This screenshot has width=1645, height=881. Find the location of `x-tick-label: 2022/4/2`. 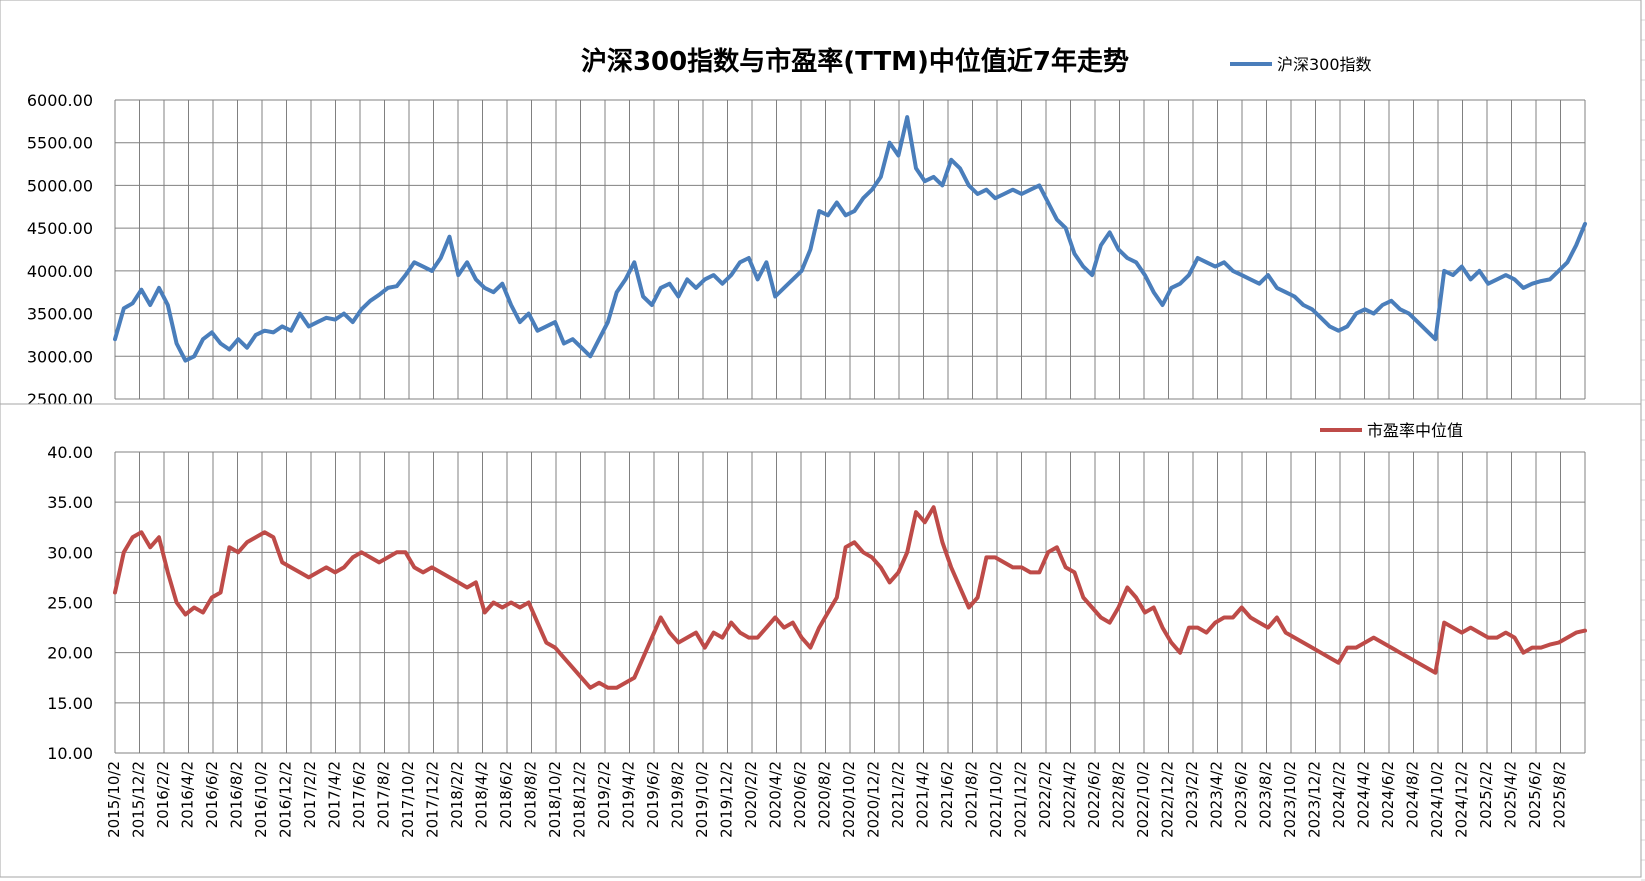

x-tick-label: 2022/4/2 is located at coordinates (1070, 794).